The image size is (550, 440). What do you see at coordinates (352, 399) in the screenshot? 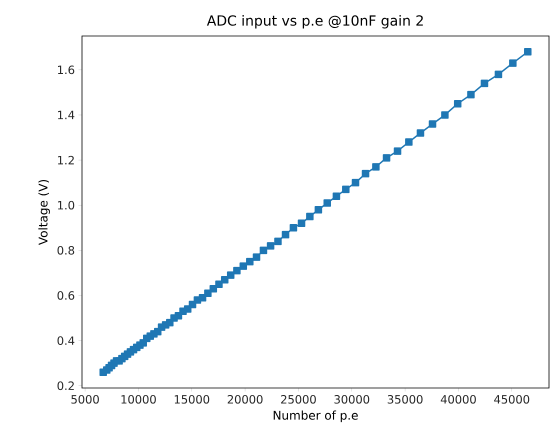
I see `x-tick-label: 30000` at bounding box center [352, 399].